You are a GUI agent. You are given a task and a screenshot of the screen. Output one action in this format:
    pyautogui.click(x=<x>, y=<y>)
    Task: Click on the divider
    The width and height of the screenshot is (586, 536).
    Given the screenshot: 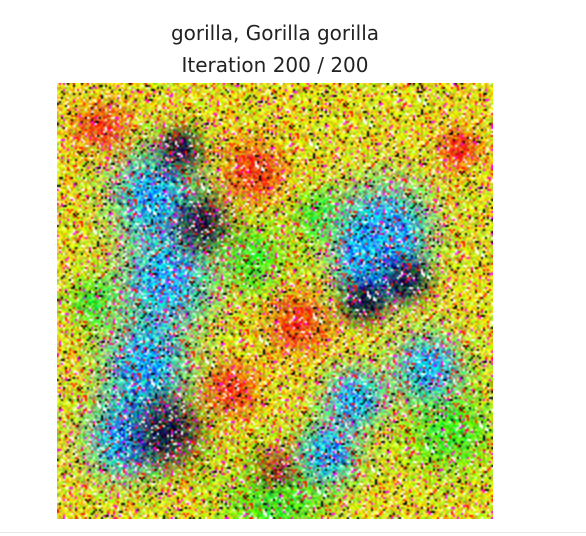 What is the action you would take?
    pyautogui.click(x=293, y=532)
    